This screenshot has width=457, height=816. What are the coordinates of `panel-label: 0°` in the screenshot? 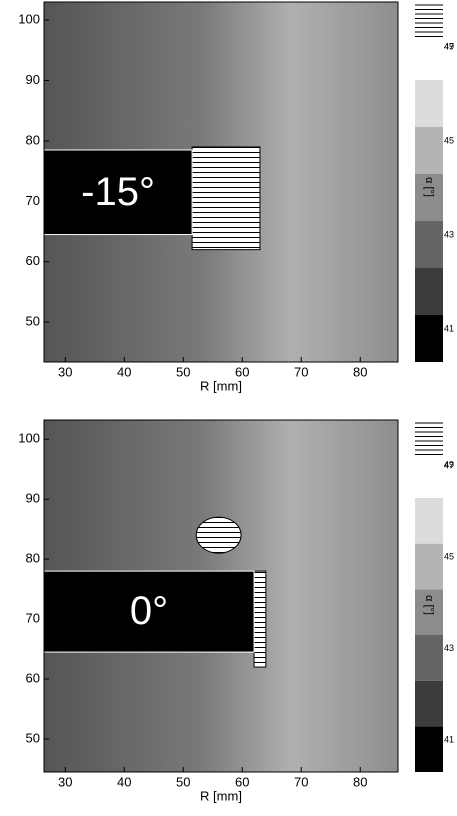 It's located at (149, 611).